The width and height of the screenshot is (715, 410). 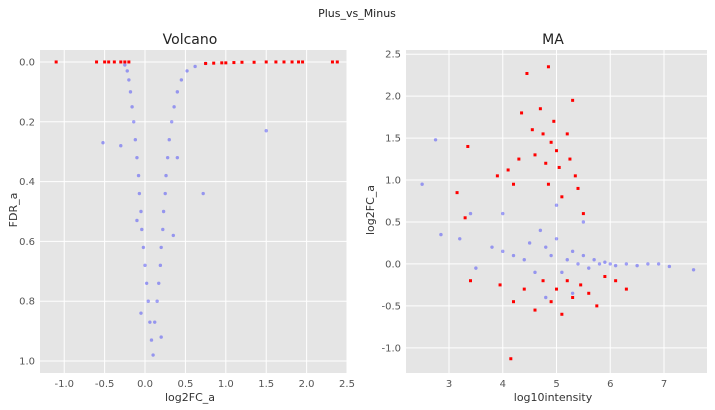 I want to click on ma-x-tick-label: 3, so click(x=449, y=384).